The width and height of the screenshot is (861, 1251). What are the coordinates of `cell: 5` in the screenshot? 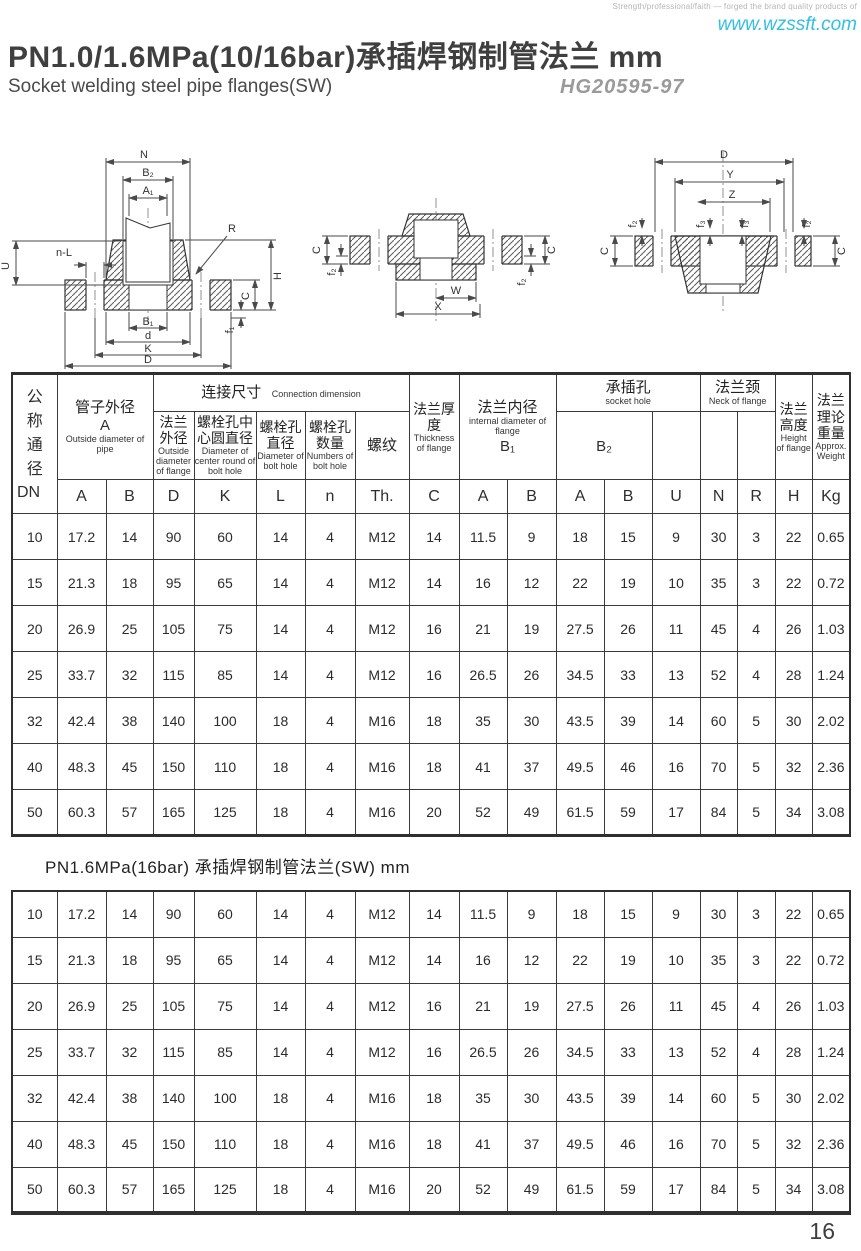 It's located at (756, 766).